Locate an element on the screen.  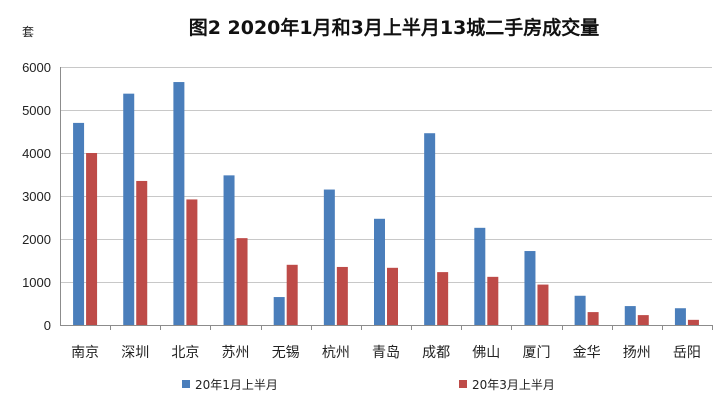
y-tick-labels: 0 1000 2000 3000 4000 5000 6000 is located at coordinates (36, 196).